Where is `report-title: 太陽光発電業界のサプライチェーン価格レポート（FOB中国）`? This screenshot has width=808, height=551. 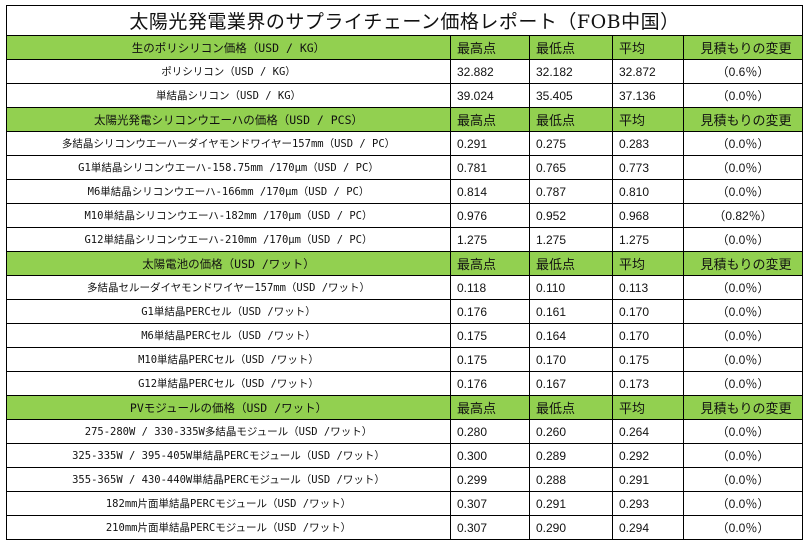 report-title: 太陽光発電業界のサプライチェーン価格レポート（FOB中国） is located at coordinates (404, 20).